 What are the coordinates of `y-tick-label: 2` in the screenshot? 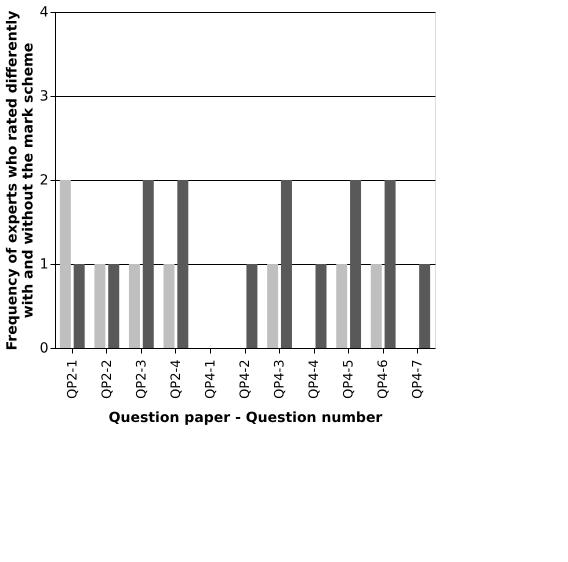 It's located at (44, 180).